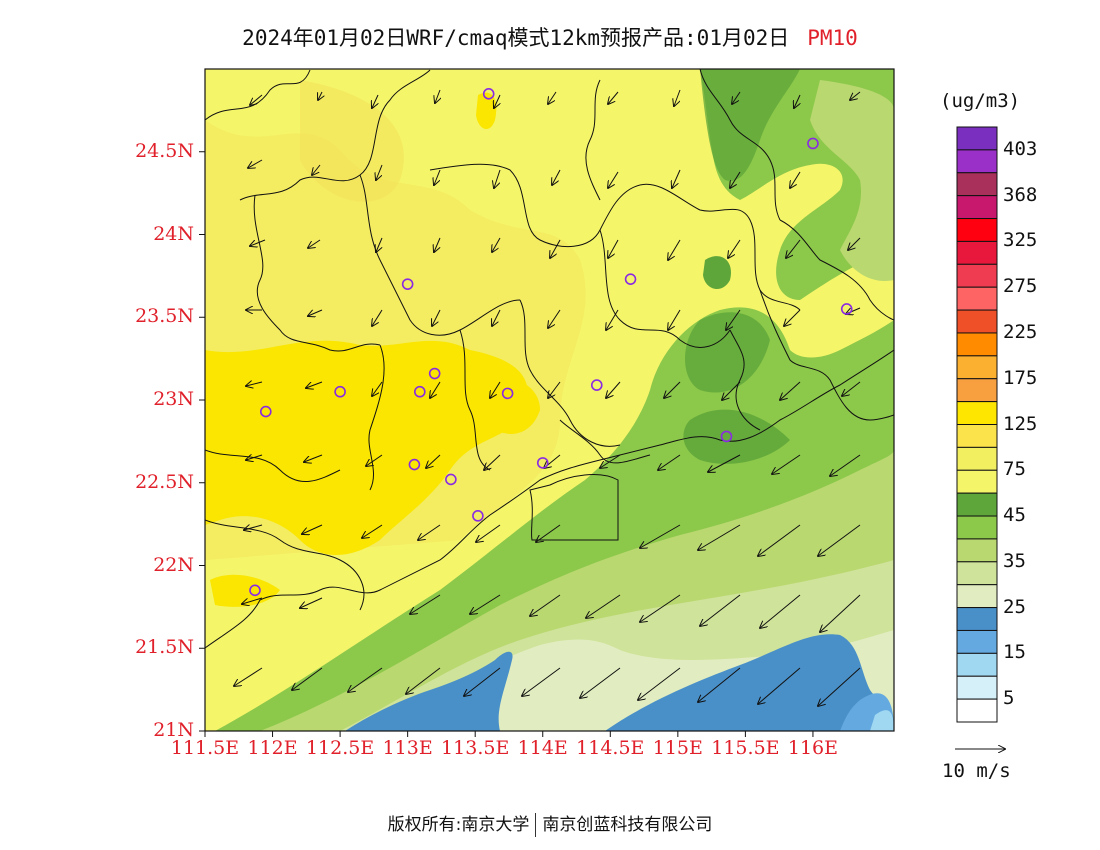 The width and height of the screenshot is (1100, 850). Describe the element at coordinates (976, 771) in the screenshot. I see `wind-reference-label: 10 m/s` at that location.